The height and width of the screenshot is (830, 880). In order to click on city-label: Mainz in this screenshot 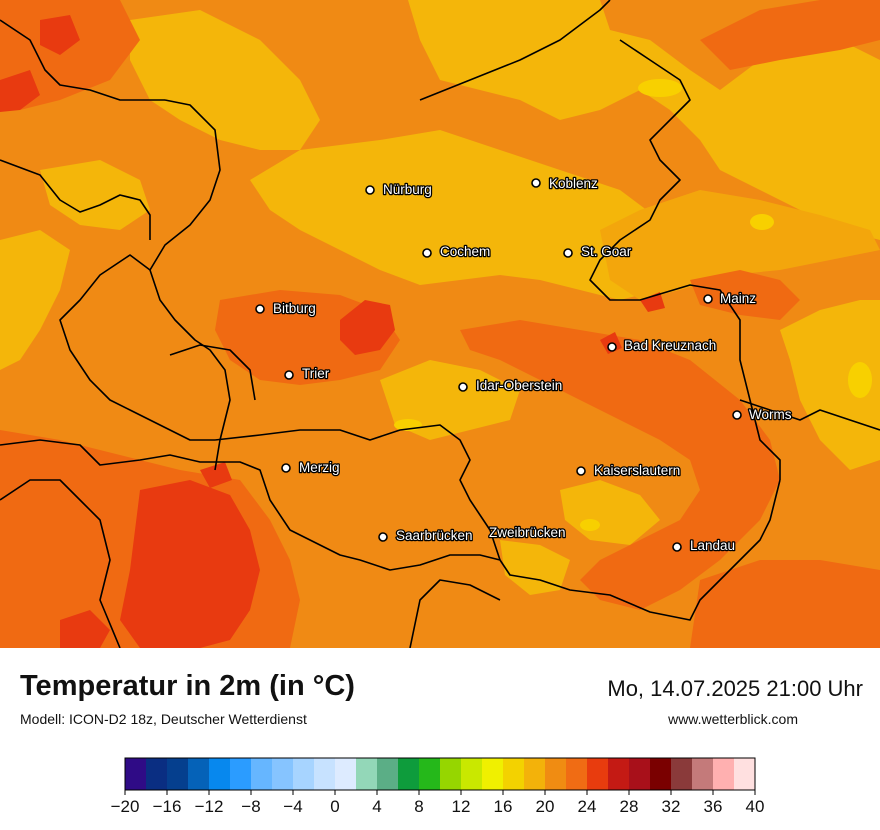, I will do `click(738, 298)`.